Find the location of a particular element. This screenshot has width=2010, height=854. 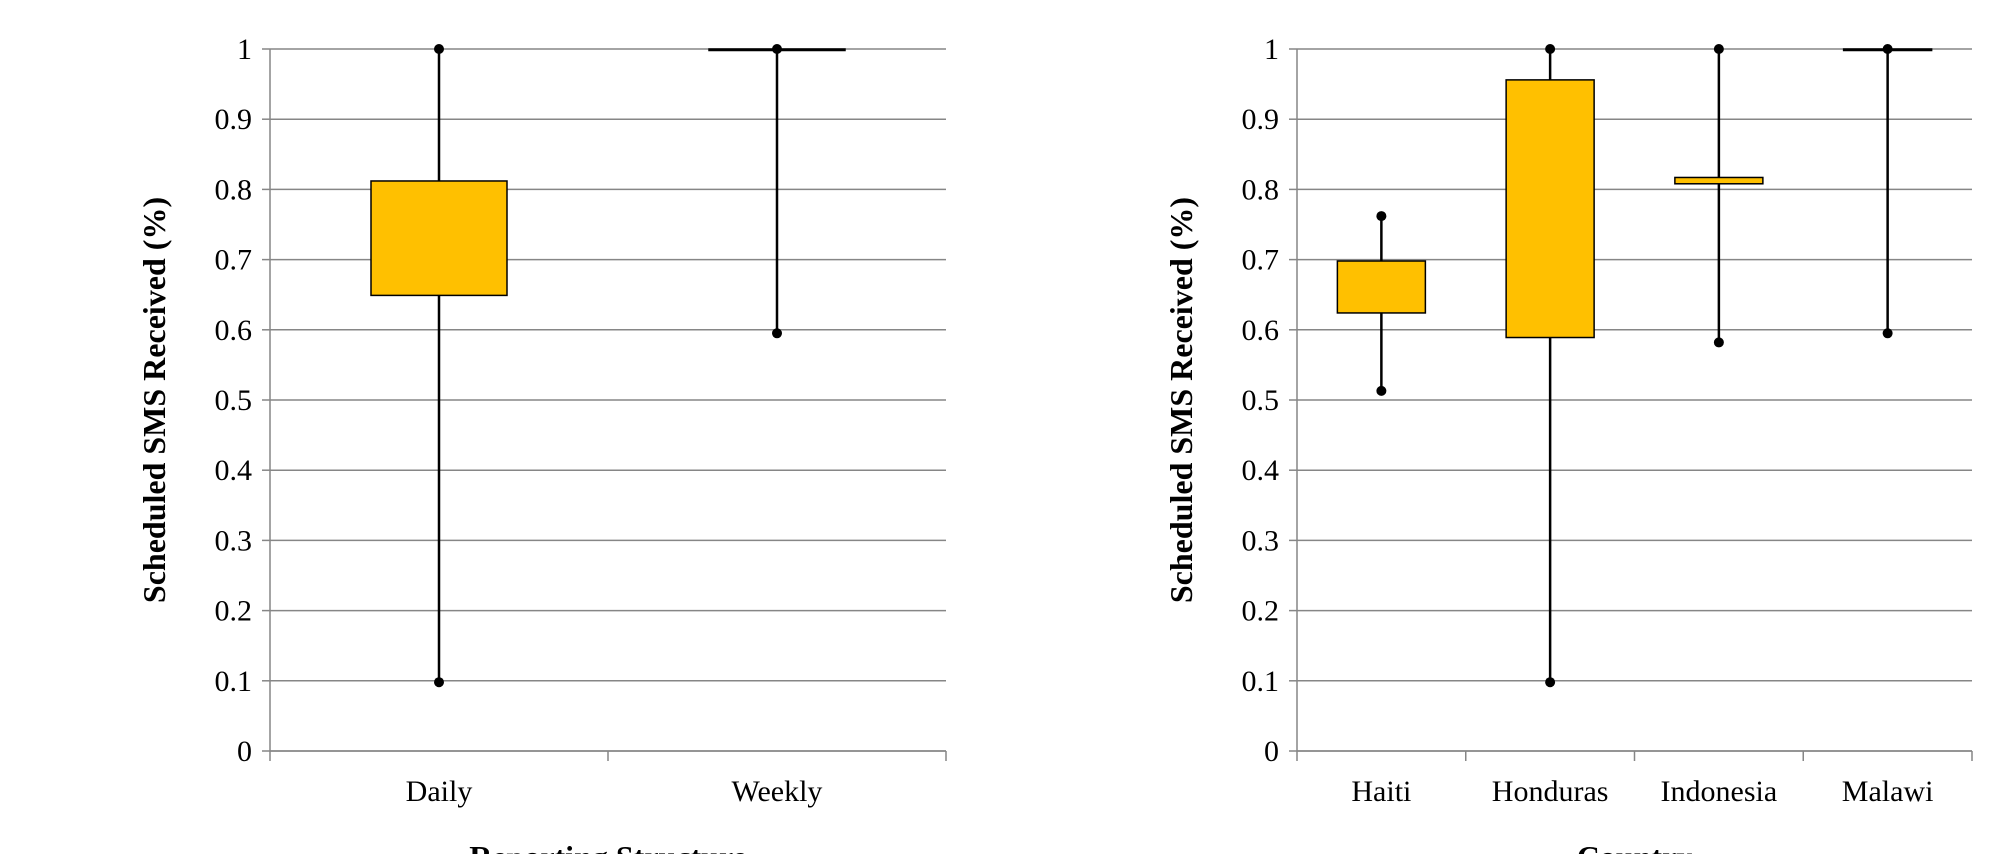

x-tick-label: Malawi is located at coordinates (1888, 791).